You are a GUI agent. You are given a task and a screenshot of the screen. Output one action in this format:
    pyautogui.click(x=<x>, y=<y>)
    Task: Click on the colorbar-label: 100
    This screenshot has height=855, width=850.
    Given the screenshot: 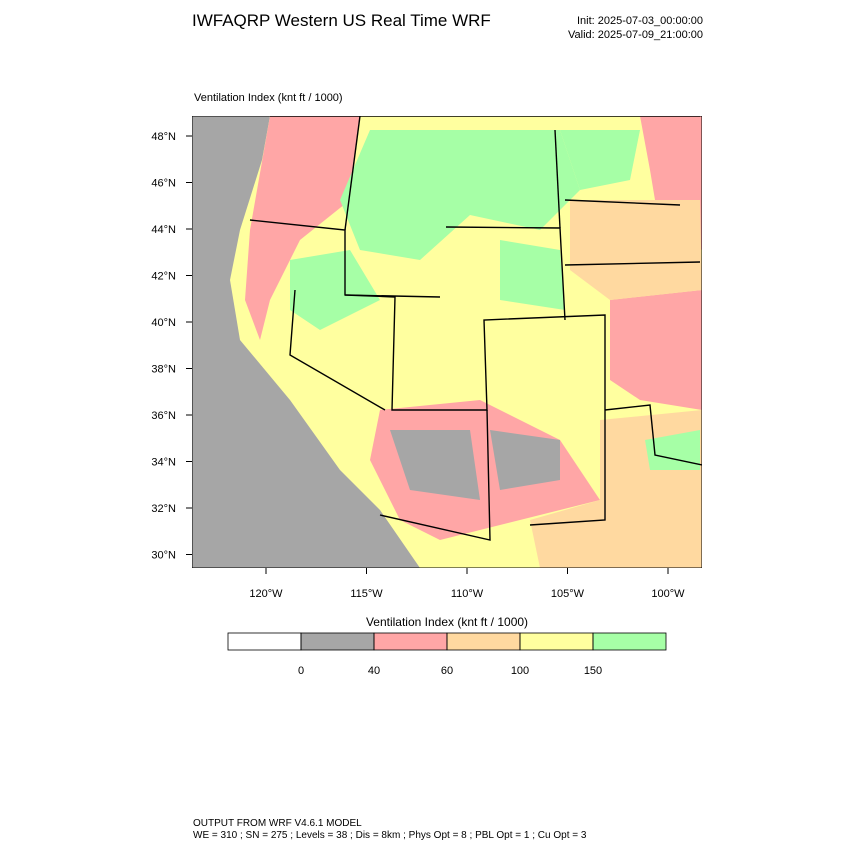 What is the action you would take?
    pyautogui.click(x=520, y=671)
    